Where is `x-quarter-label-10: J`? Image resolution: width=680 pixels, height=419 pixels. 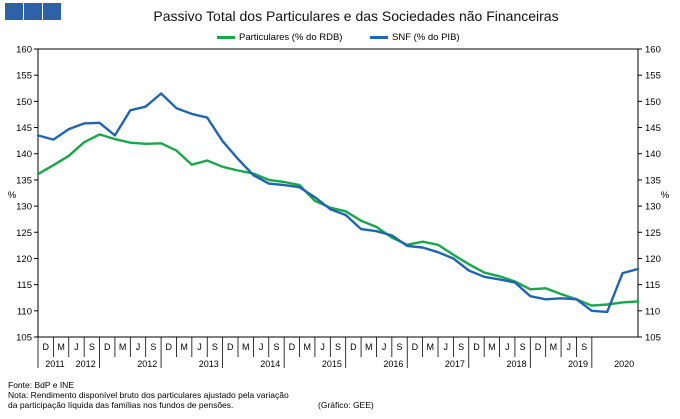 x-quarter-label-10: J is located at coordinates (199, 347).